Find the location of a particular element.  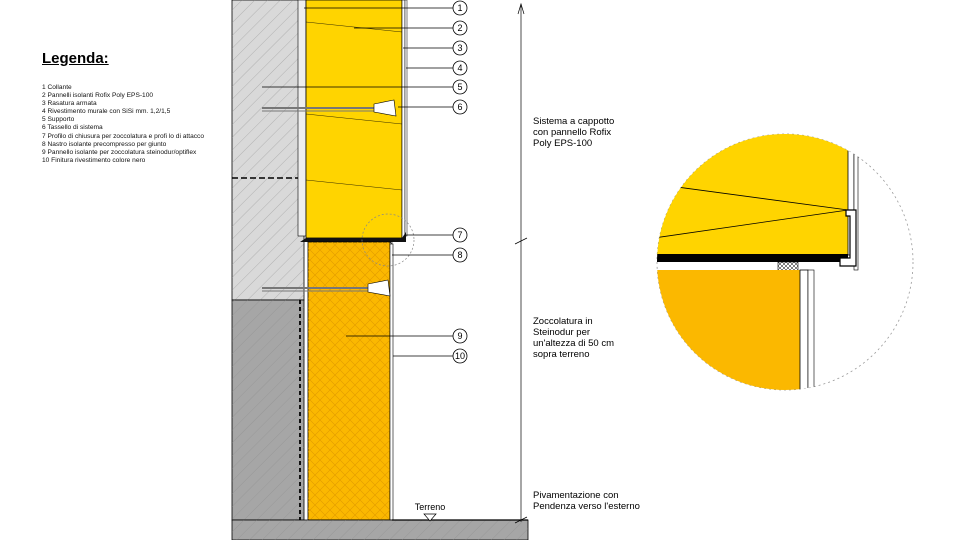

legend-item: 10 Finitura rivestimento colore nero is located at coordinates (94, 160).